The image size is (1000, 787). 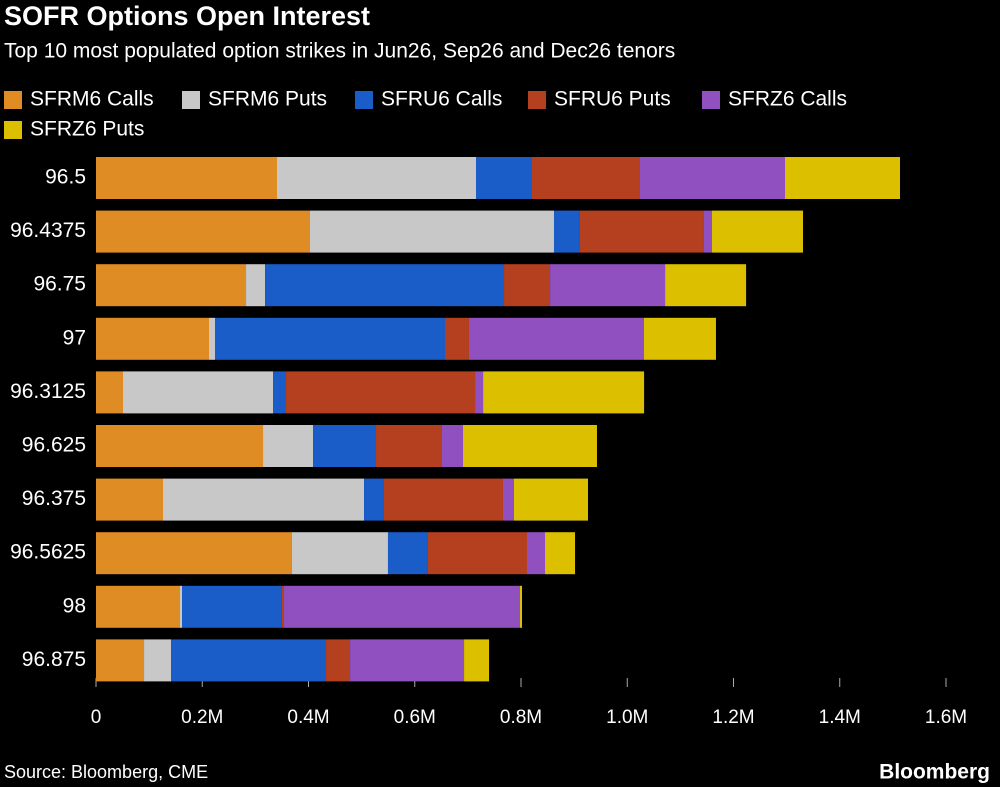 What do you see at coordinates (202, 717) in the screenshot?
I see `x-tick-label: 0.2M` at bounding box center [202, 717].